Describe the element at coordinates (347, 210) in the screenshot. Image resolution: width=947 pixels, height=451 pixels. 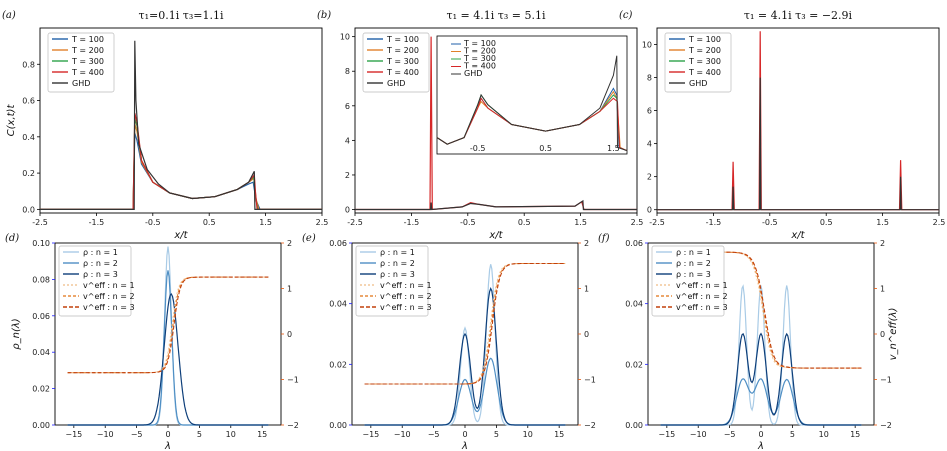
I see `b-ytick-label: 0` at that location.